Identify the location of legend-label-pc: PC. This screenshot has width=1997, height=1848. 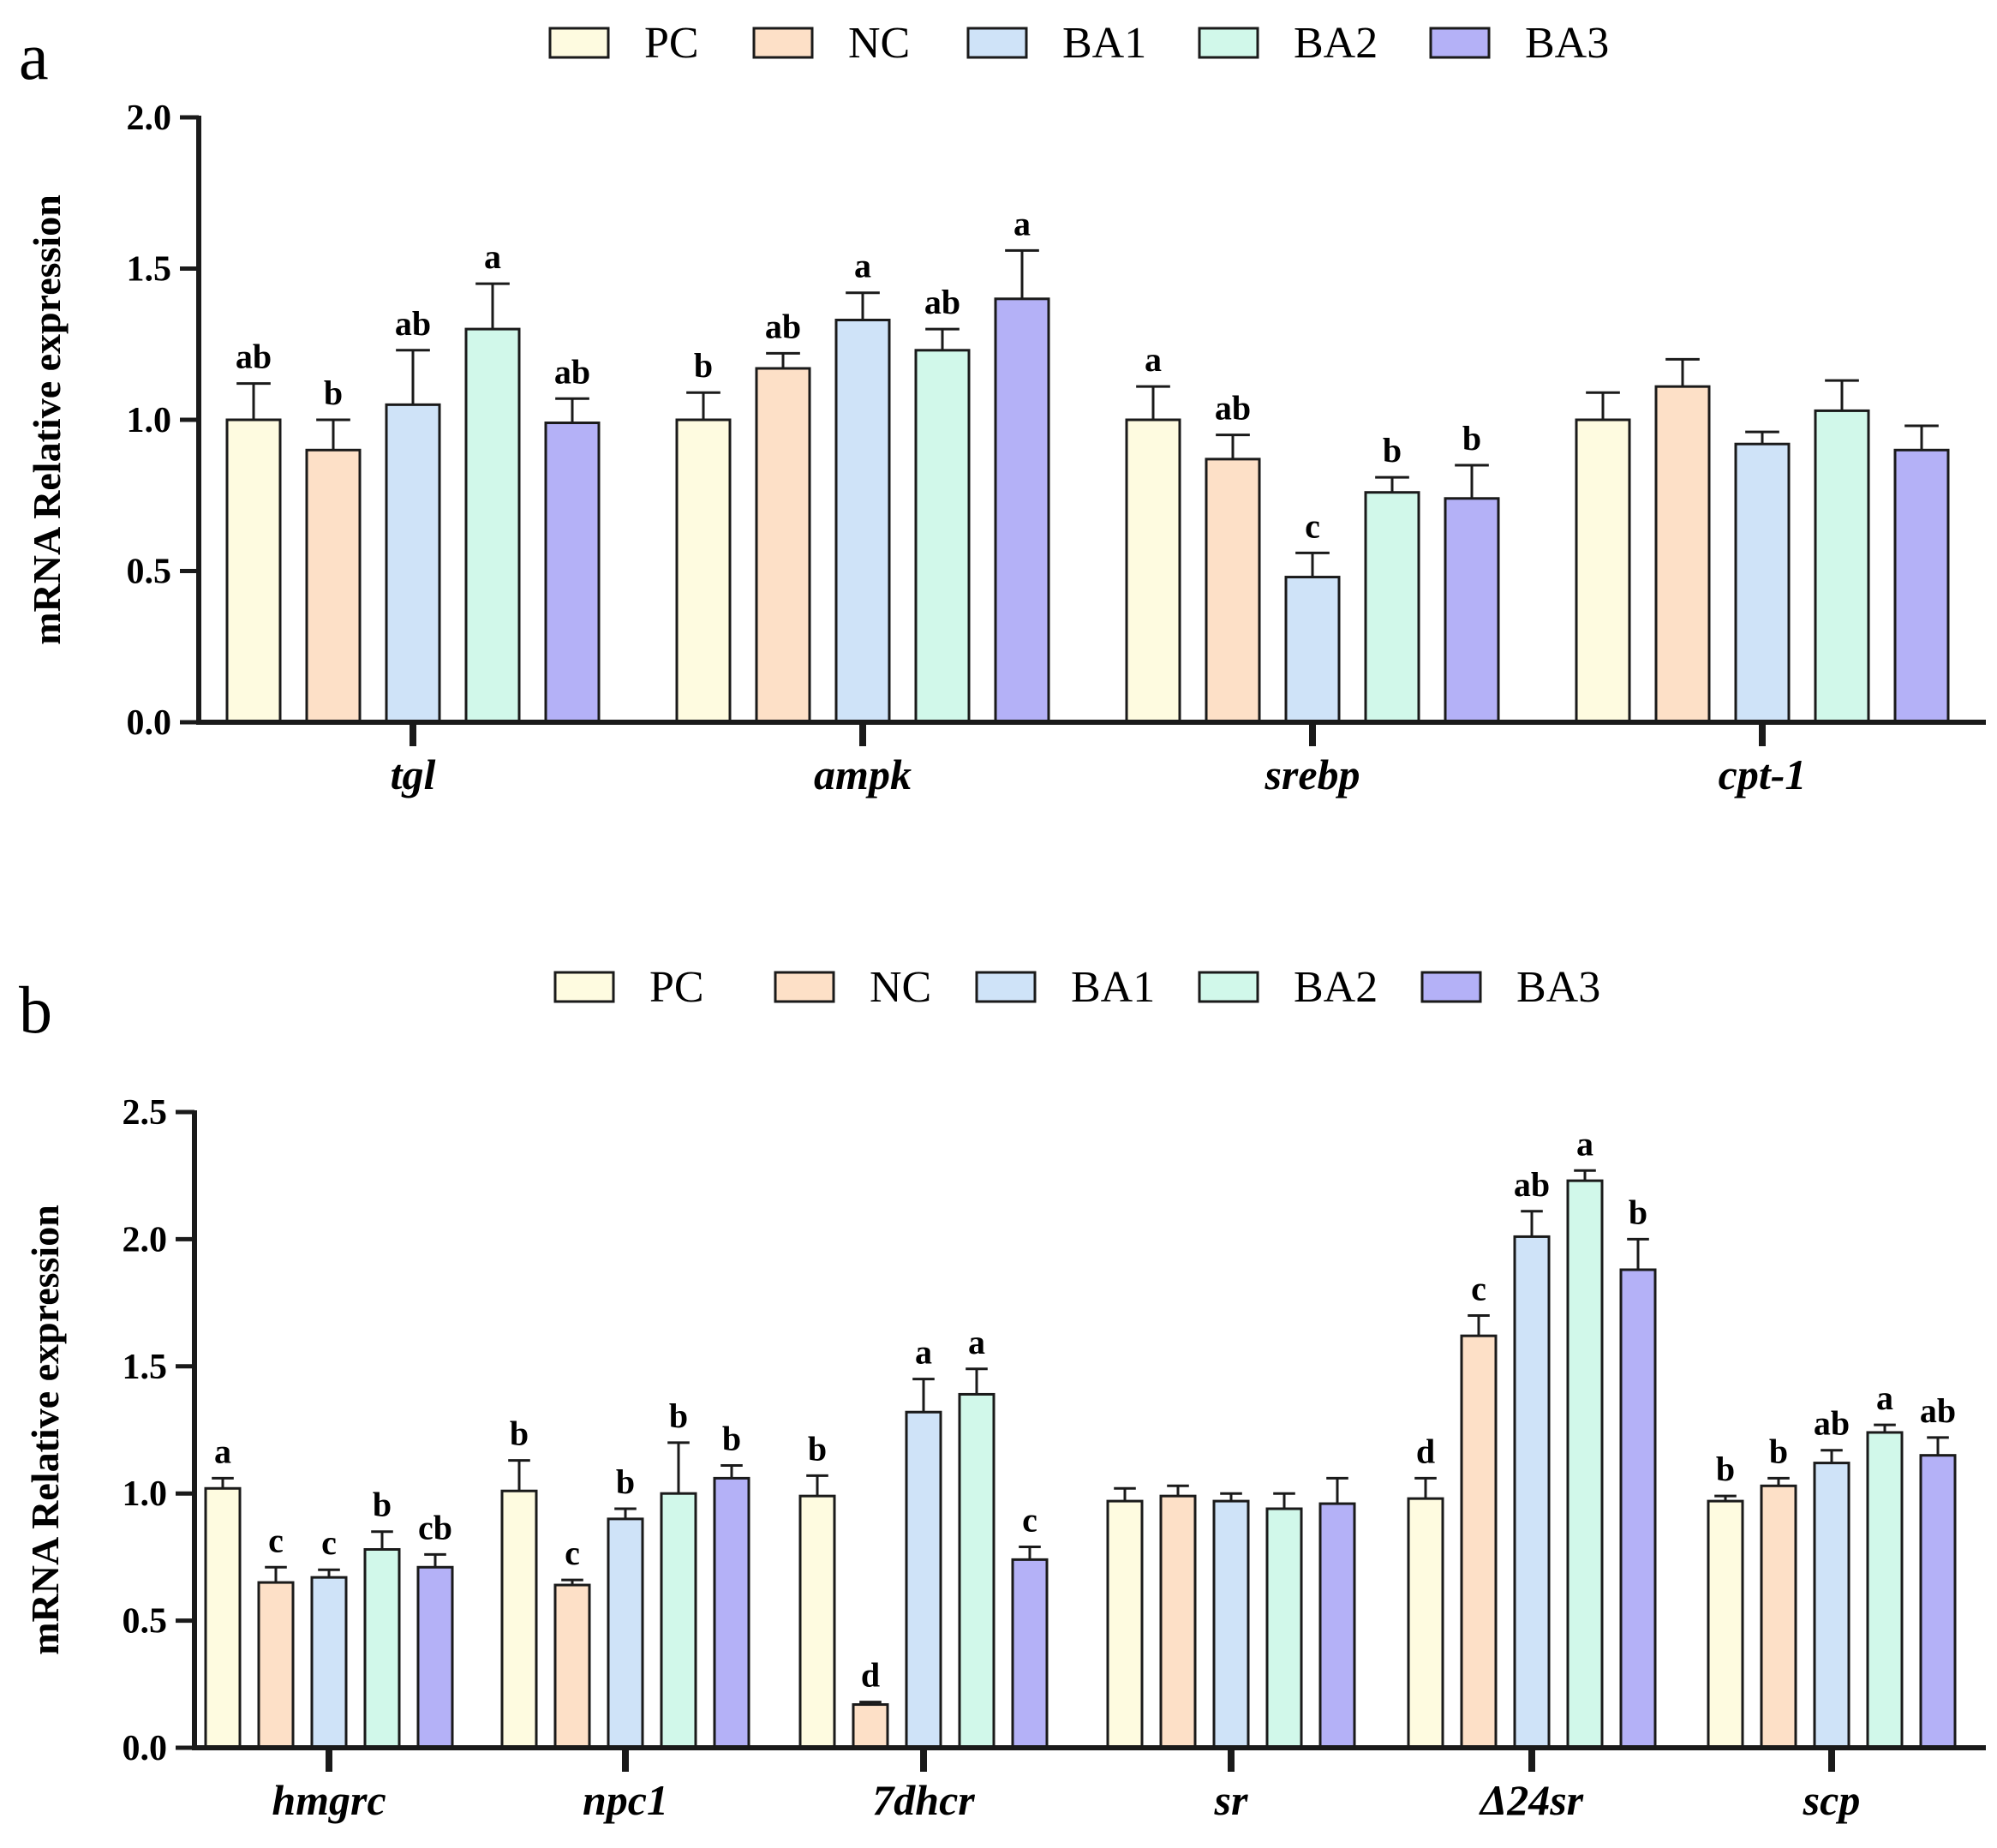
(671, 43).